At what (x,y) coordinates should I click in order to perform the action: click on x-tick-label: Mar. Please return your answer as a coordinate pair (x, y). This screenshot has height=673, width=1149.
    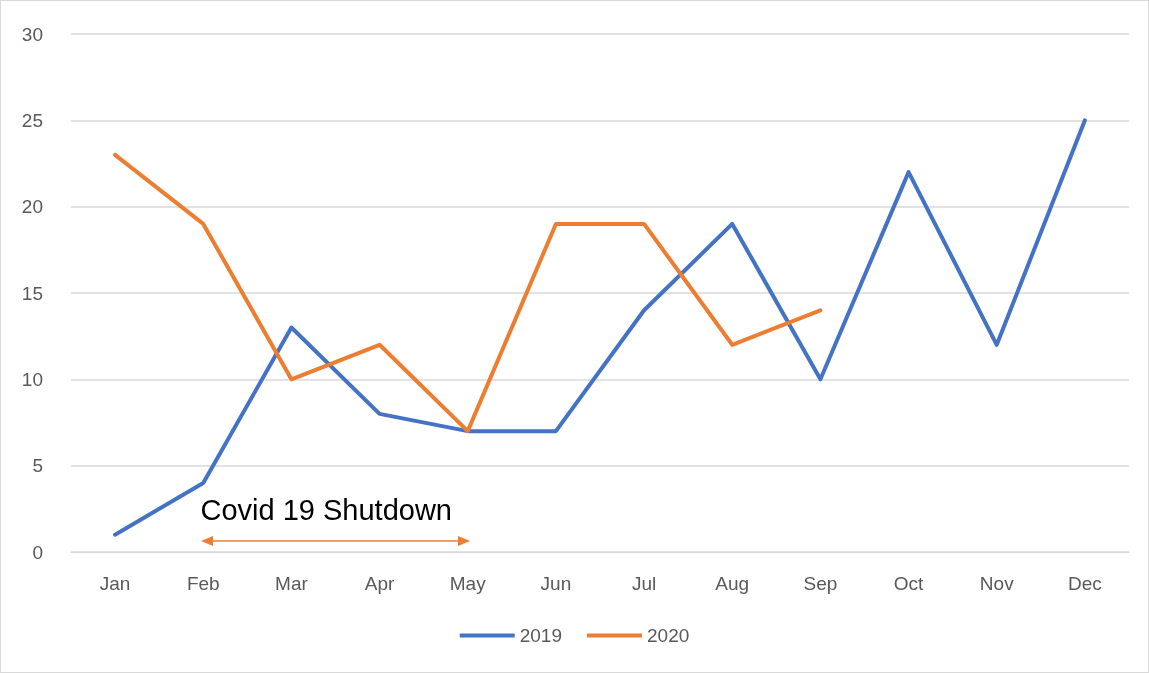
    Looking at the image, I should click on (292, 583).